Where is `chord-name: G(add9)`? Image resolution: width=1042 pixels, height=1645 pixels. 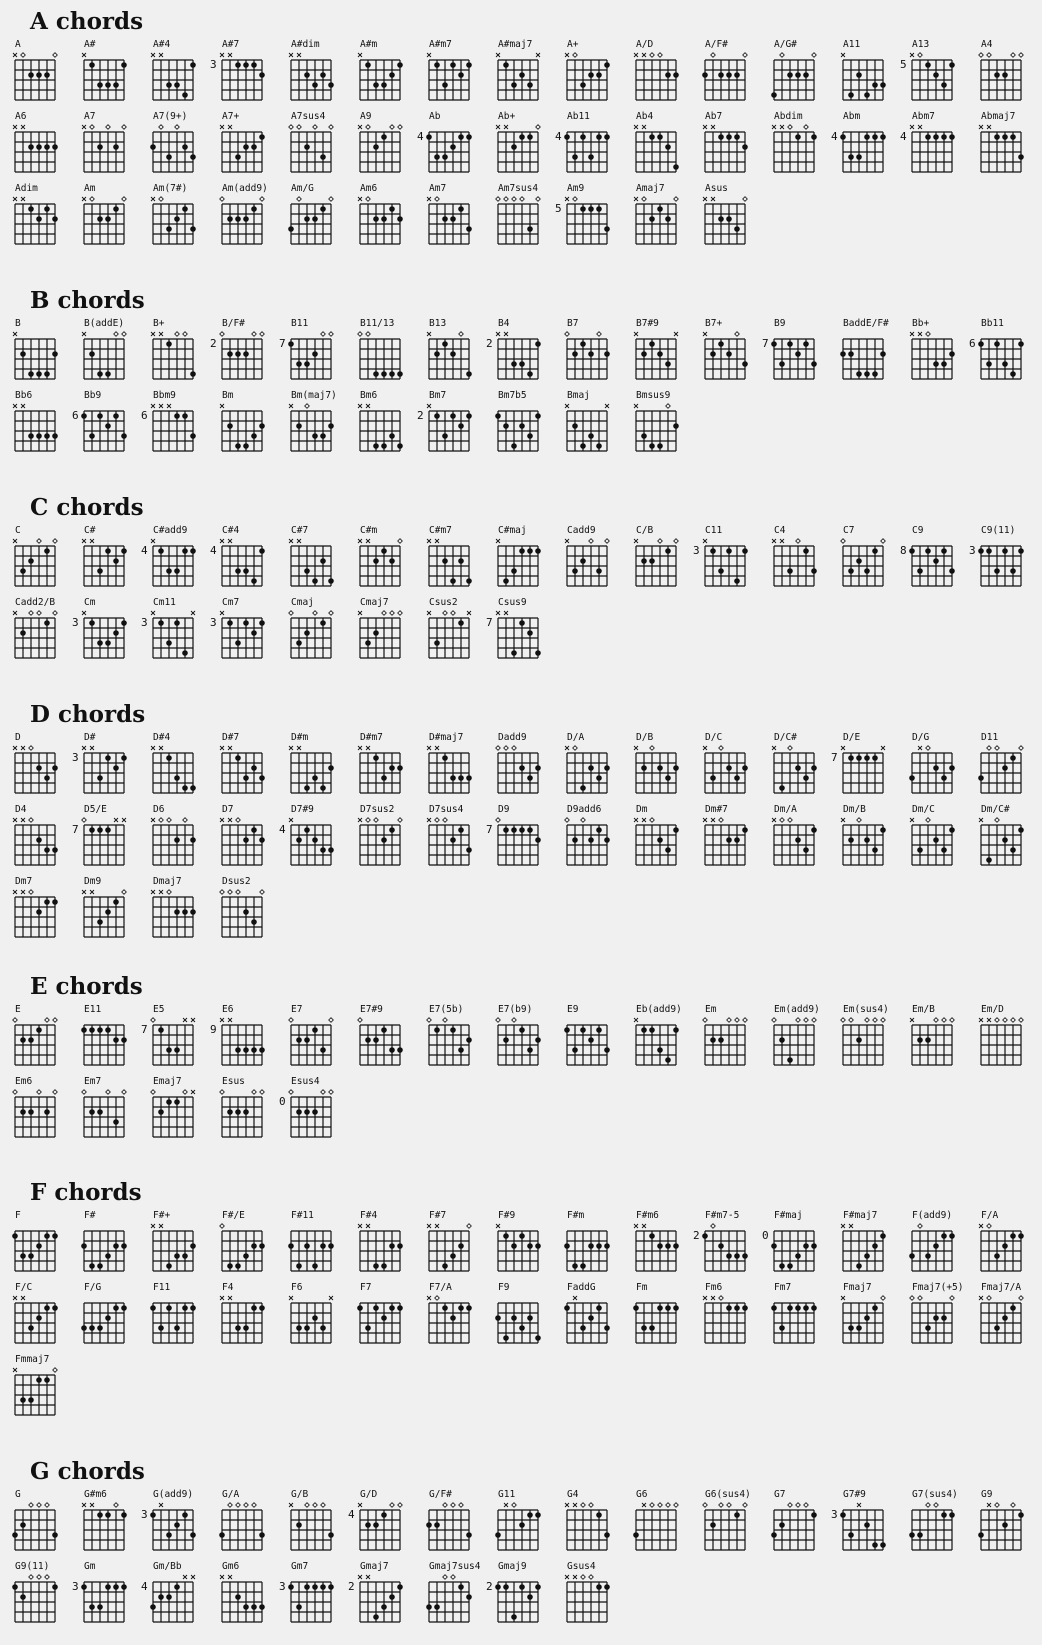 chord-name: G(add9) is located at coordinates (173, 1494).